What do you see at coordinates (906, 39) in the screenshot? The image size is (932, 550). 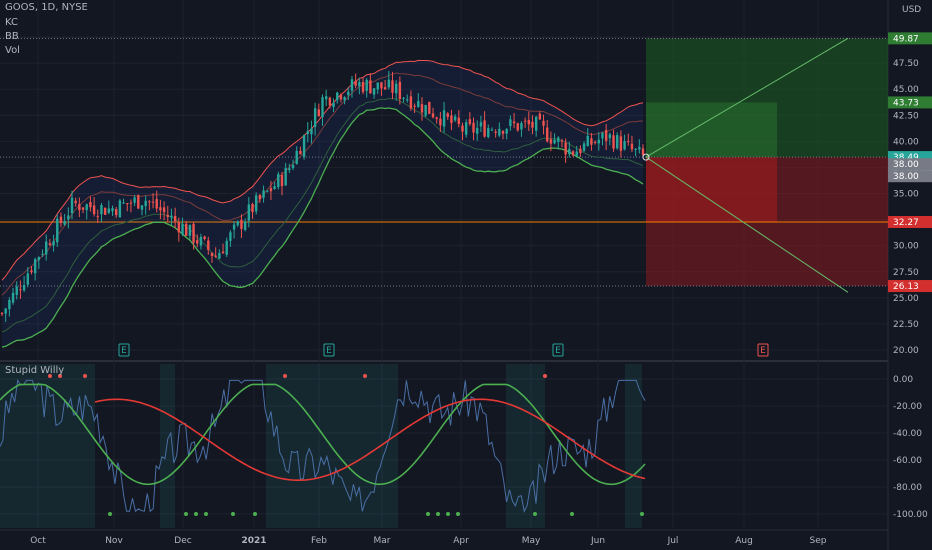 I see `price-label-0: 49.87` at bounding box center [906, 39].